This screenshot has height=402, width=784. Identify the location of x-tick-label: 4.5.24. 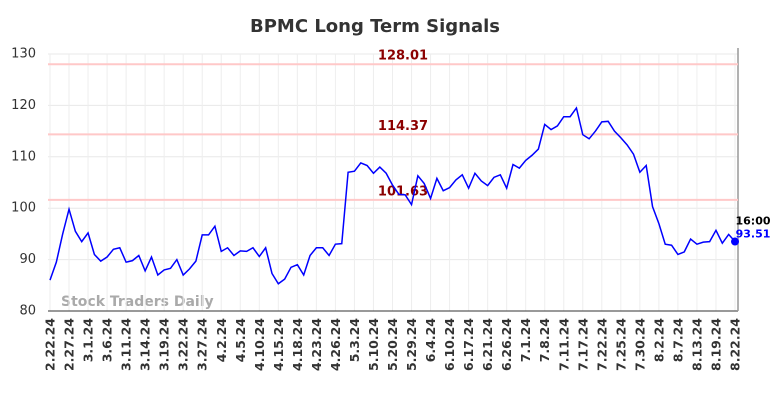
(240, 340).